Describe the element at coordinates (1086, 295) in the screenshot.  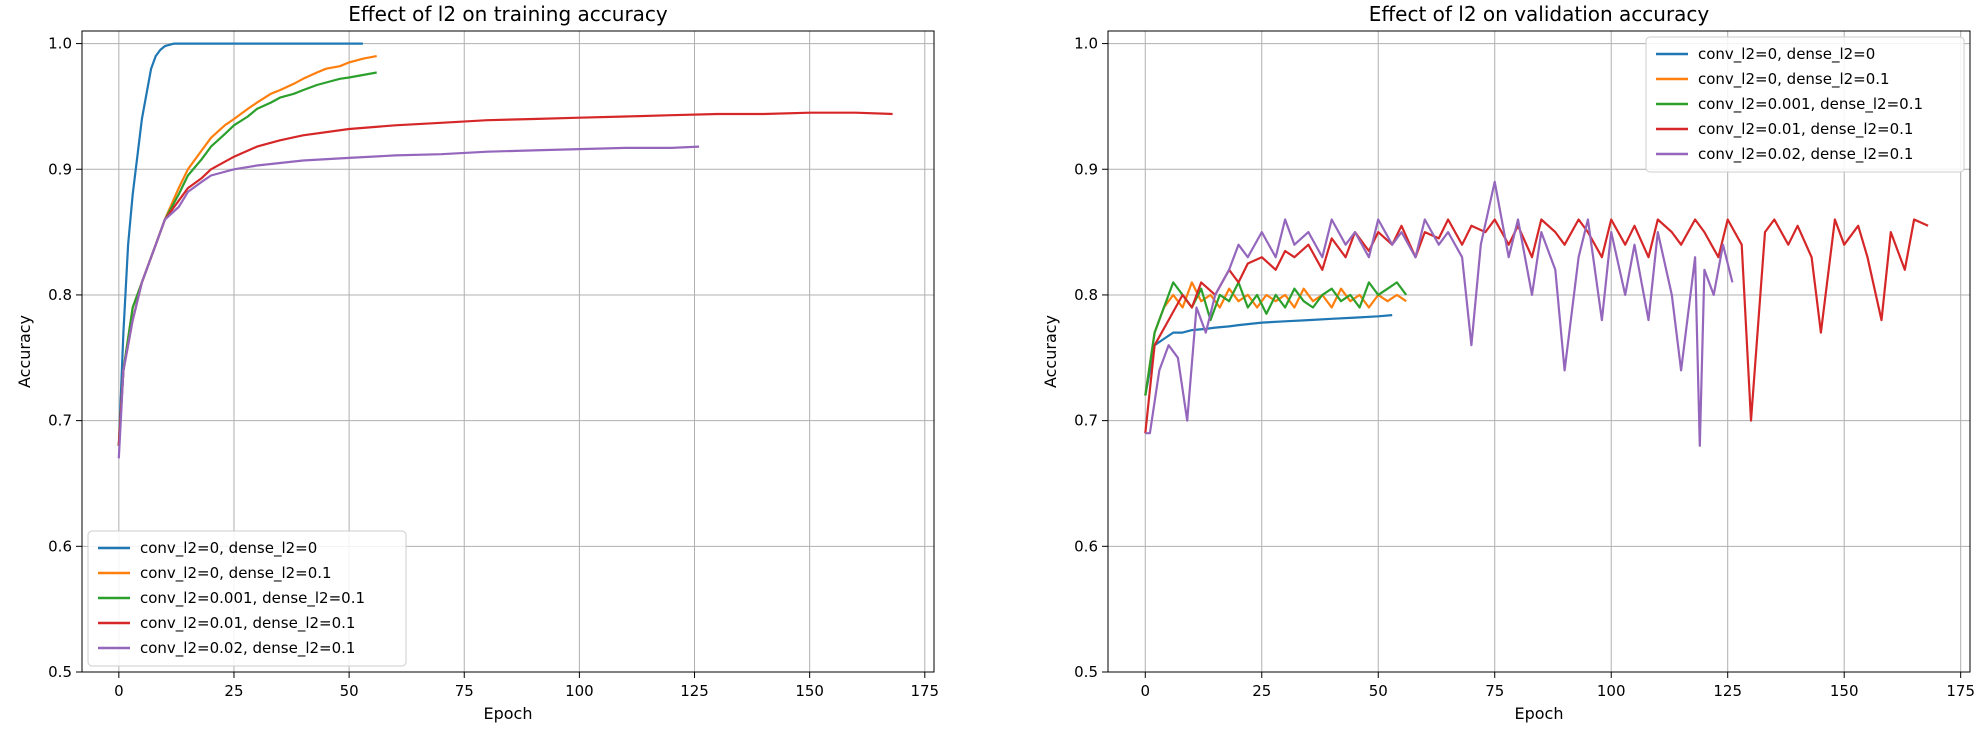
I see `validation-y-tick-label: 0.8` at that location.